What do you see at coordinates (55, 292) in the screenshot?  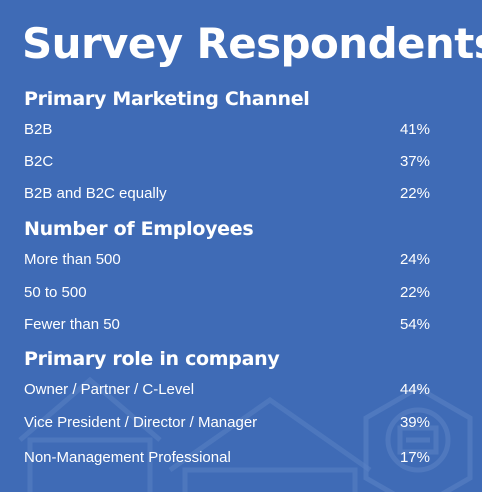 I see `row-label: 50 to 500` at bounding box center [55, 292].